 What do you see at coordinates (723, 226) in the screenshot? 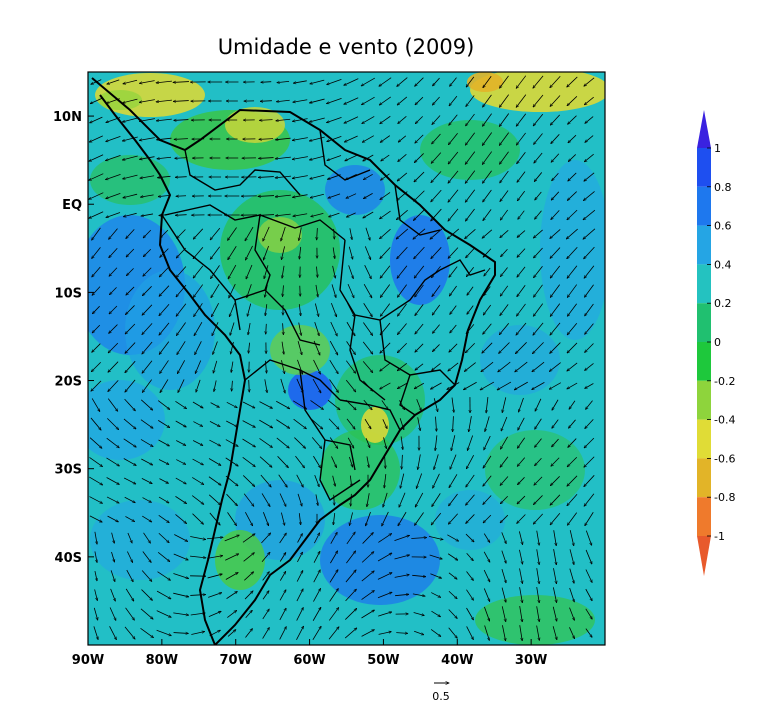
I see `colorbar-label: 0.6` at bounding box center [723, 226].